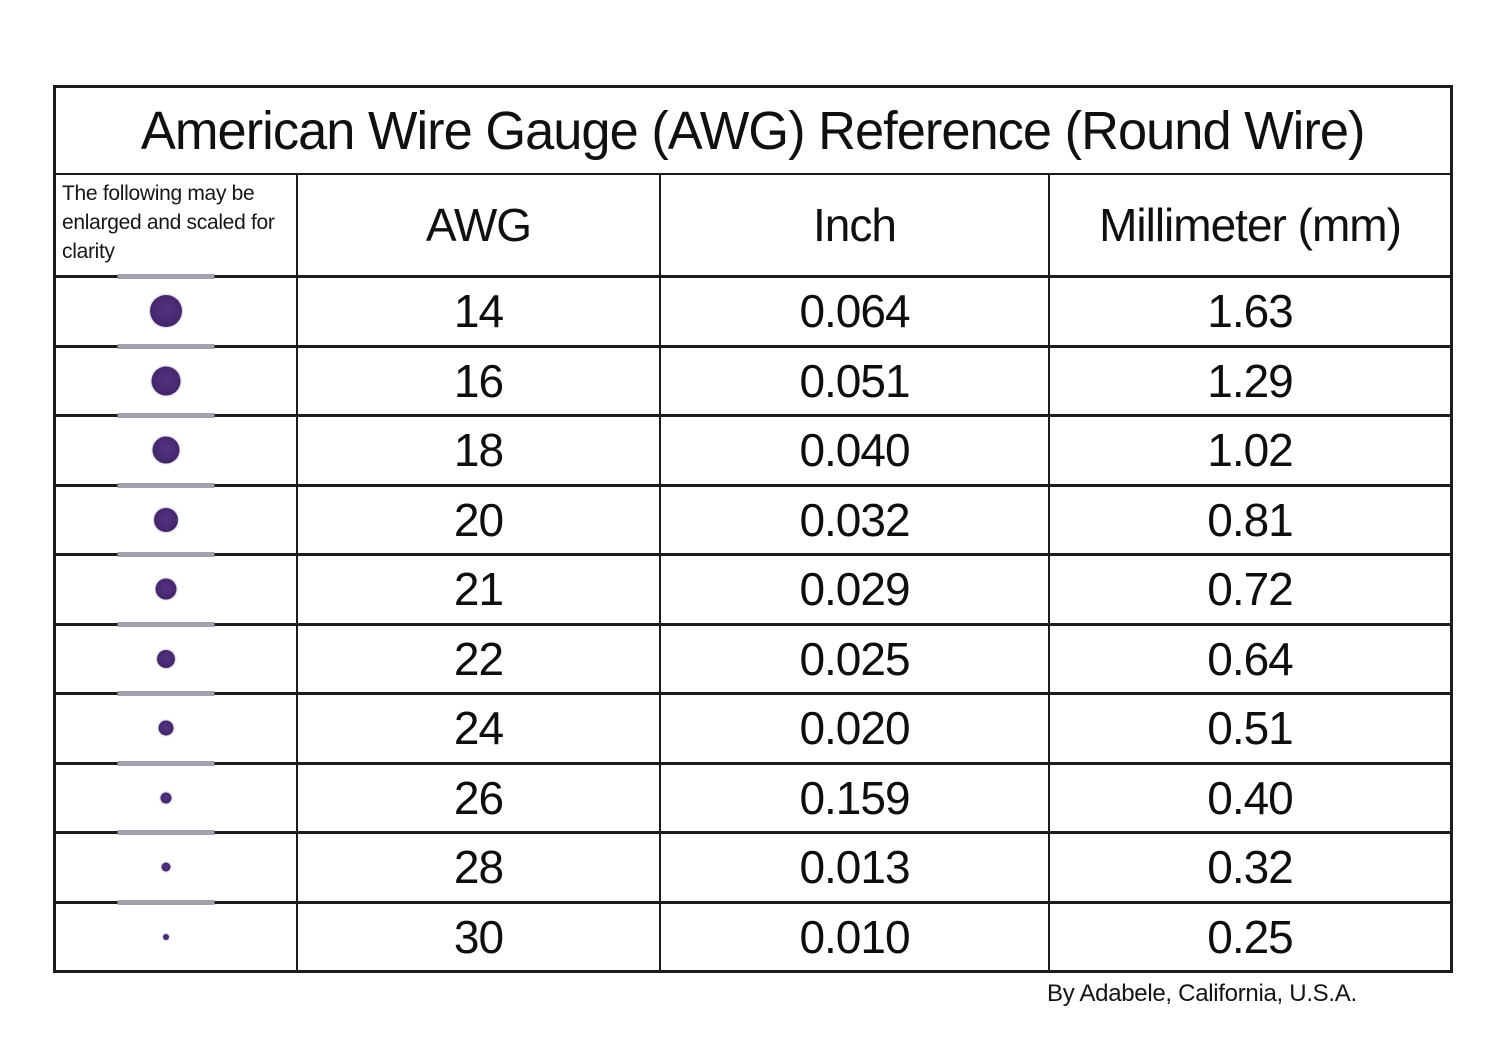  I want to click on table-row: 24 0.020 0.51, so click(753, 726).